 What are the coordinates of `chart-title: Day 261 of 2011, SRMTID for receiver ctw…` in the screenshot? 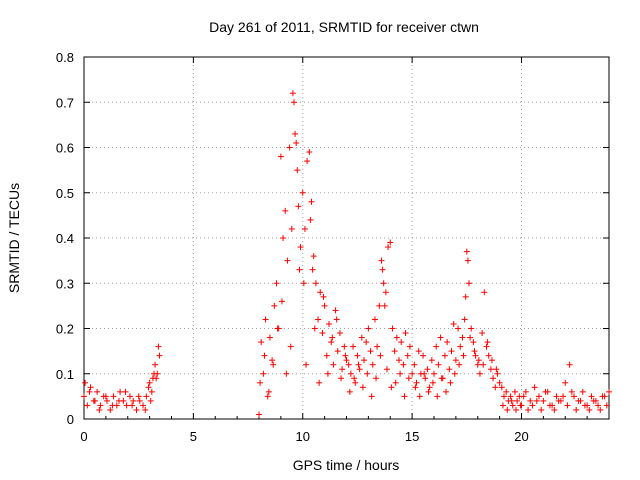 It's located at (344, 27).